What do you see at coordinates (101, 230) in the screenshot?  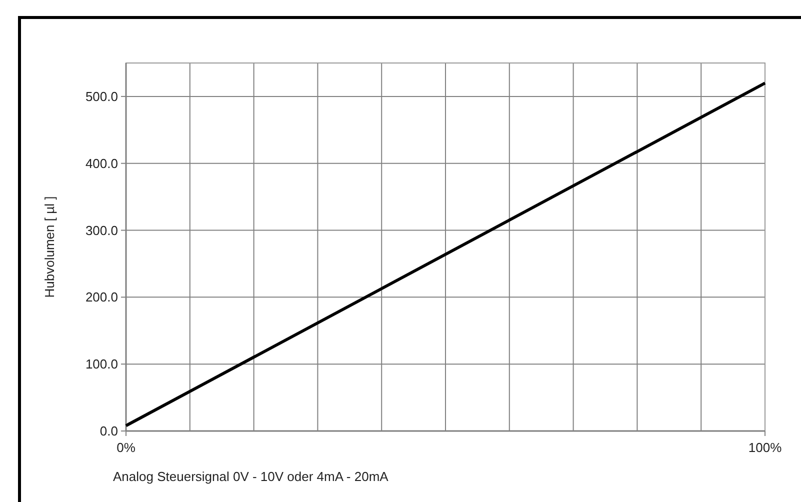 I see `y-tick-label: 300.0` at bounding box center [101, 230].